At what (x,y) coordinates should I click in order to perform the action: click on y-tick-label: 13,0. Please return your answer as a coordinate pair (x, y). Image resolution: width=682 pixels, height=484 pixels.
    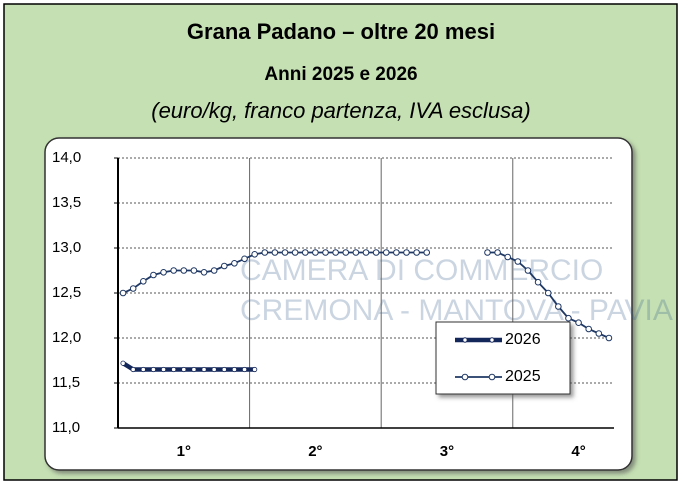
    Looking at the image, I should click on (66, 247).